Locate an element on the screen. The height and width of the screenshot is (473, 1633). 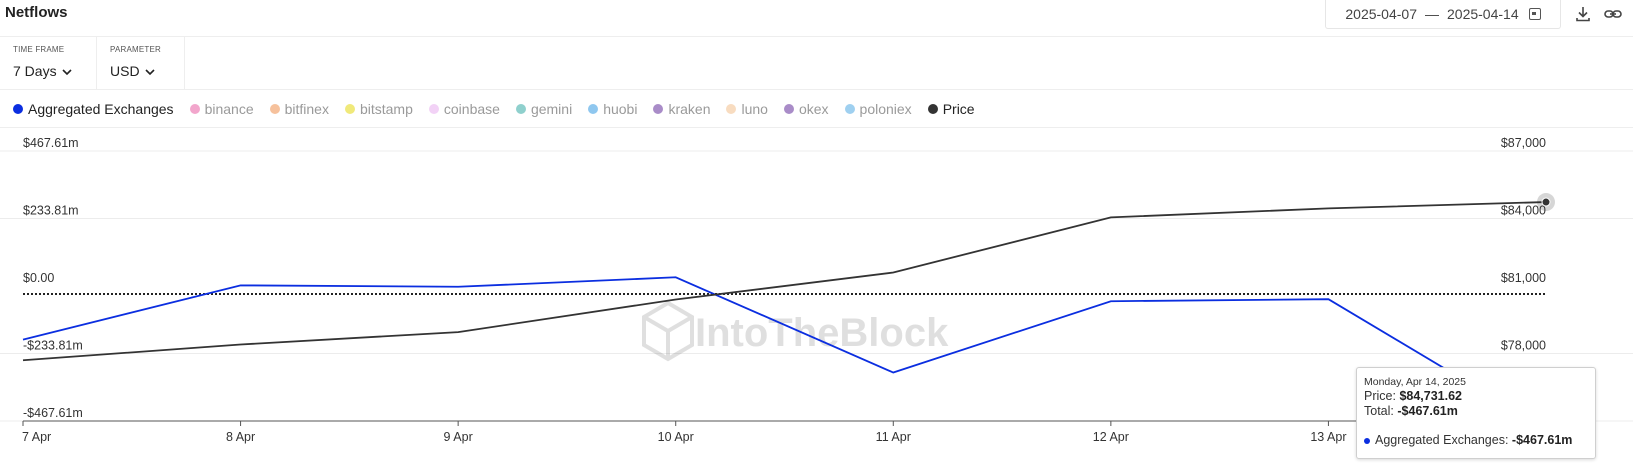
legend-item-price: Price is located at coordinates (951, 108).